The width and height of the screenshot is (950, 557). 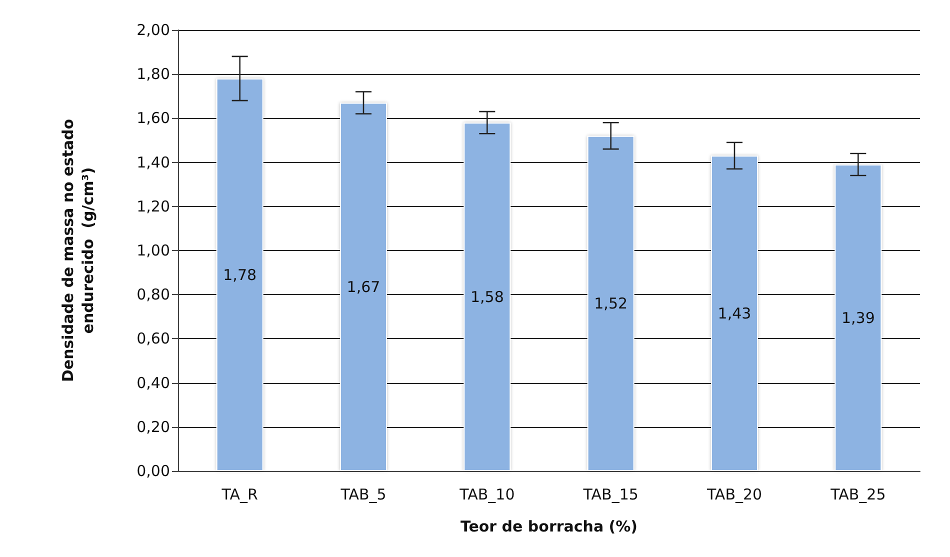 I want to click on data-label: 1,58, so click(x=487, y=297).